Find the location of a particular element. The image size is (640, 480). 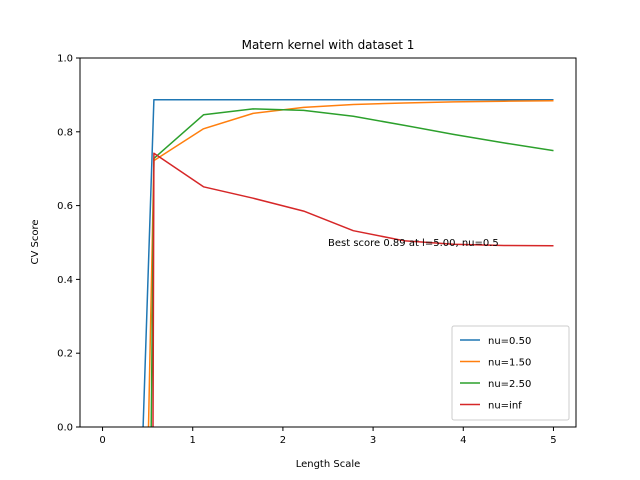

x-tick-label: 2 is located at coordinates (283, 440).